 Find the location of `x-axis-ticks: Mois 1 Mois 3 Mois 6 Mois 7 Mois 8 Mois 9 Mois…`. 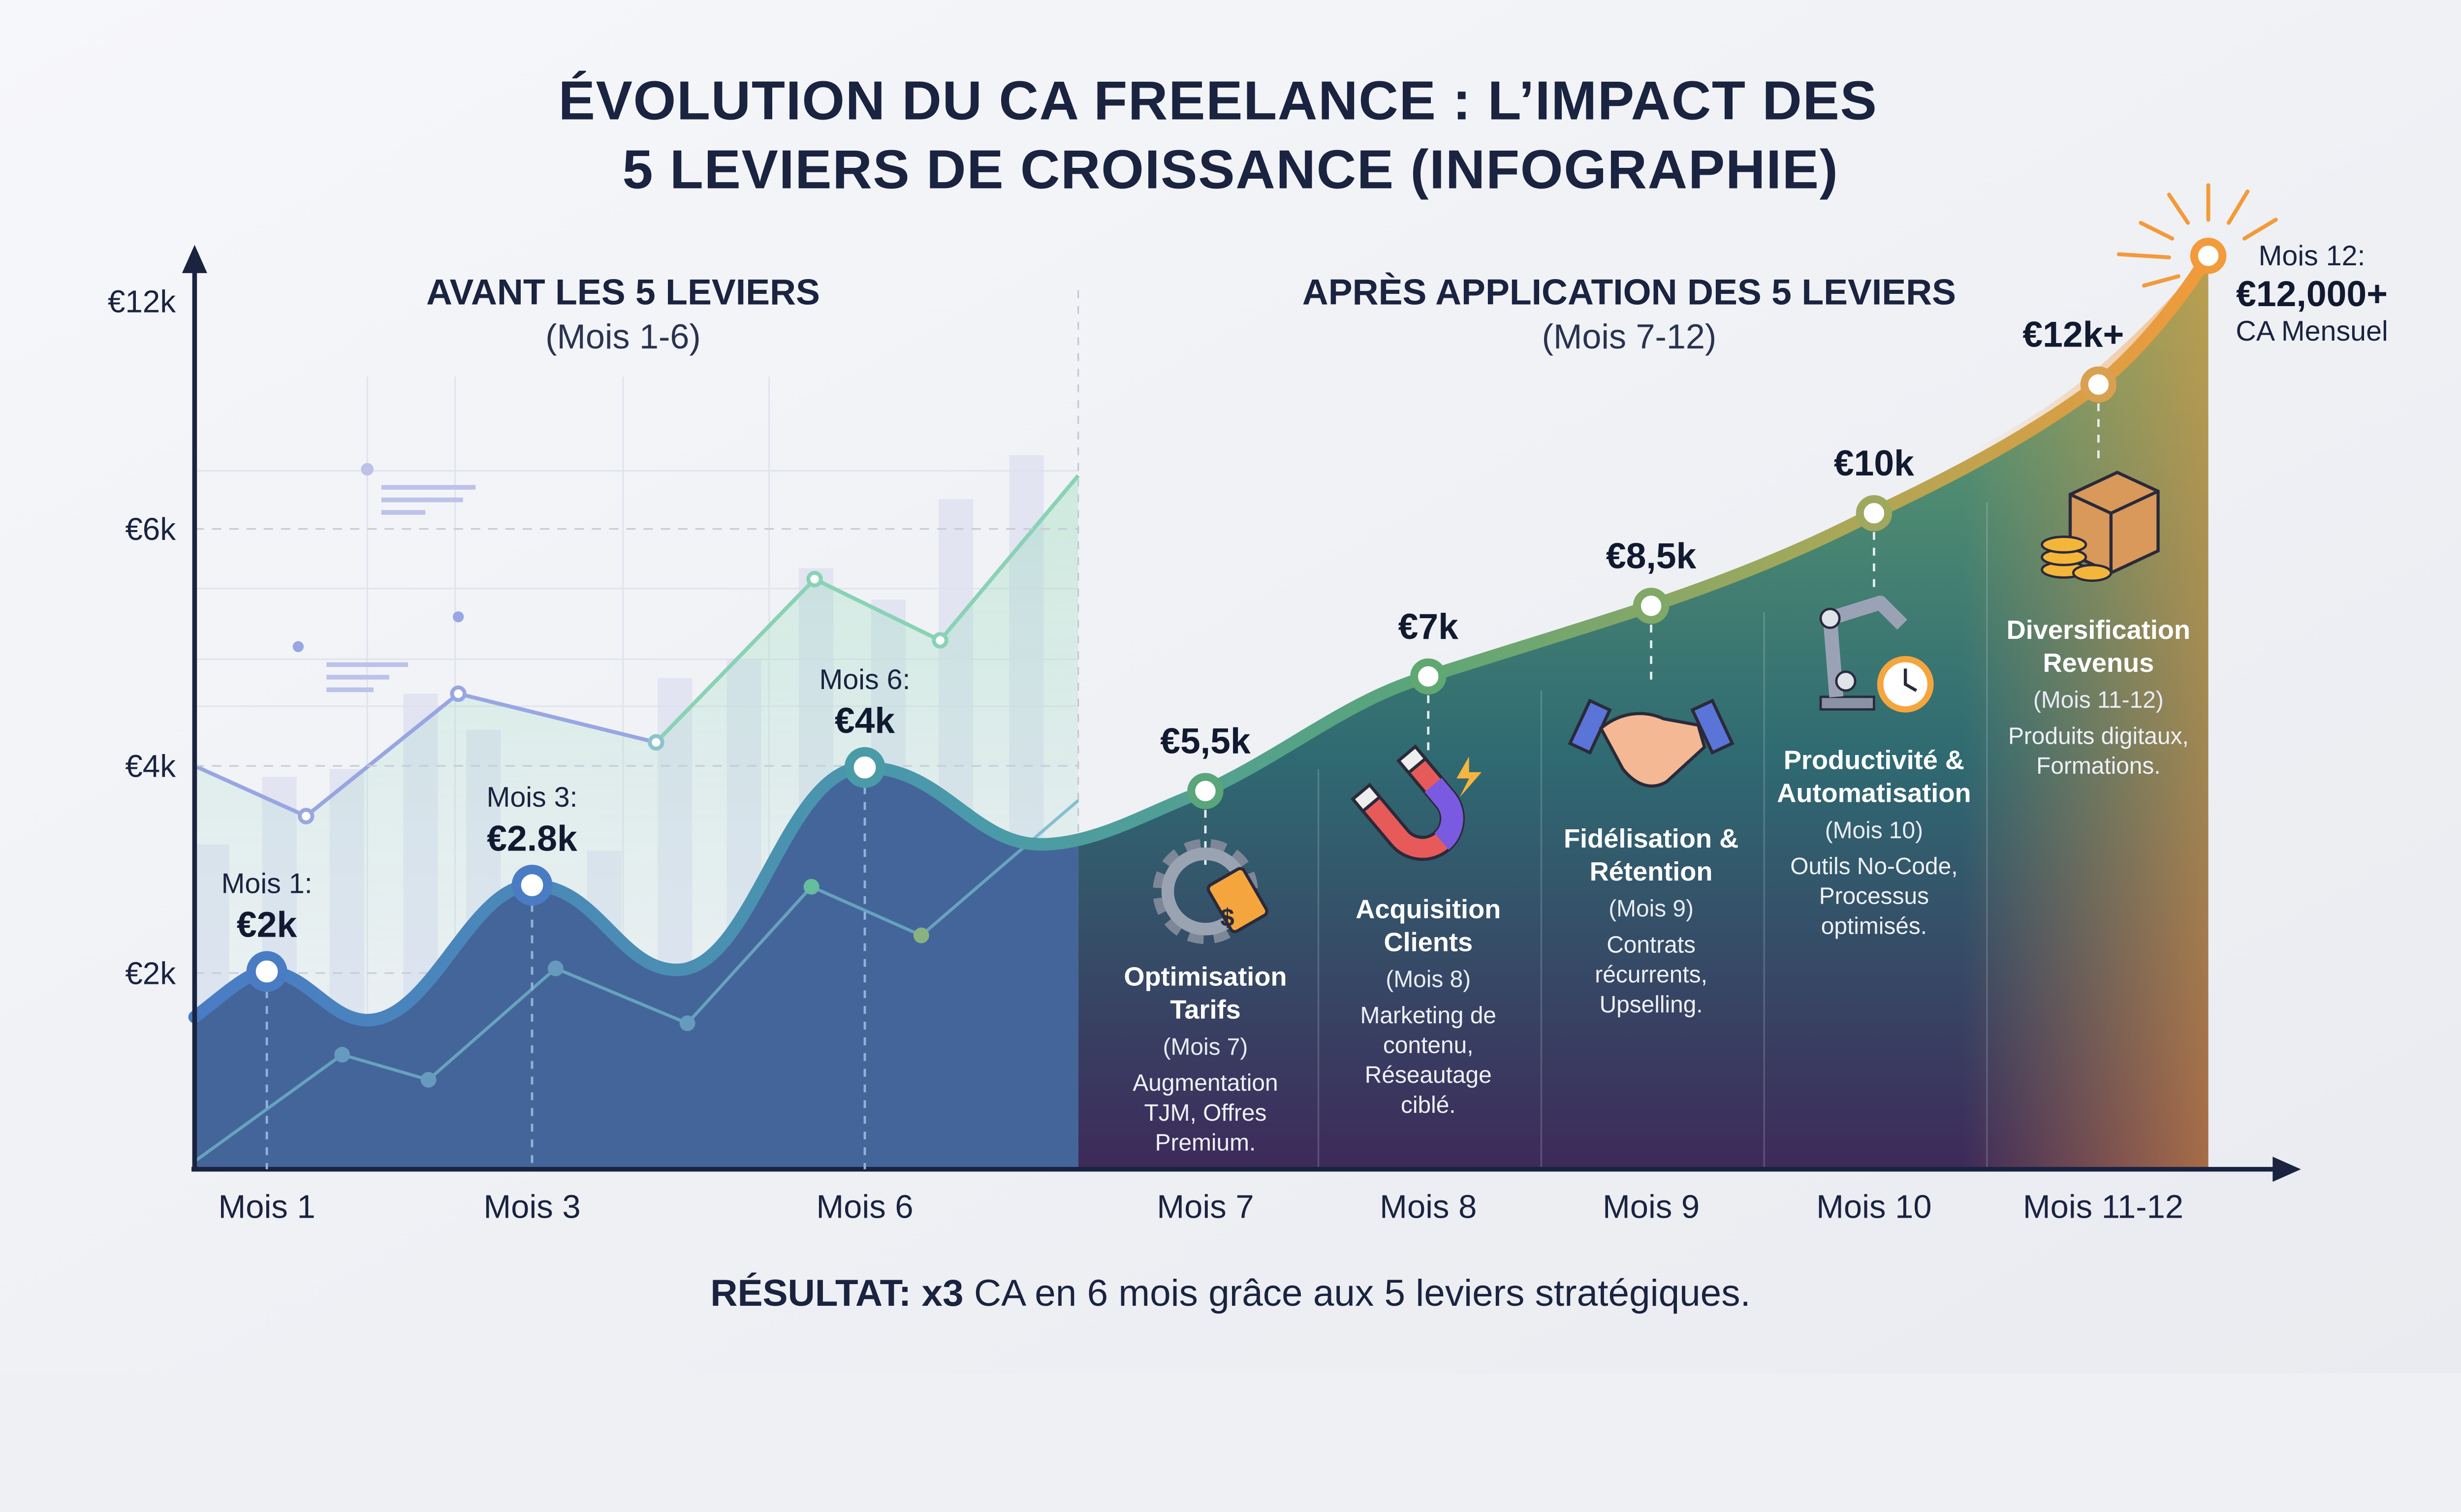

x-axis-ticks: Mois 1 Mois 3 Mois 6 Mois 7 Mois 8 Mois 9 Mois… is located at coordinates (1200, 1206).